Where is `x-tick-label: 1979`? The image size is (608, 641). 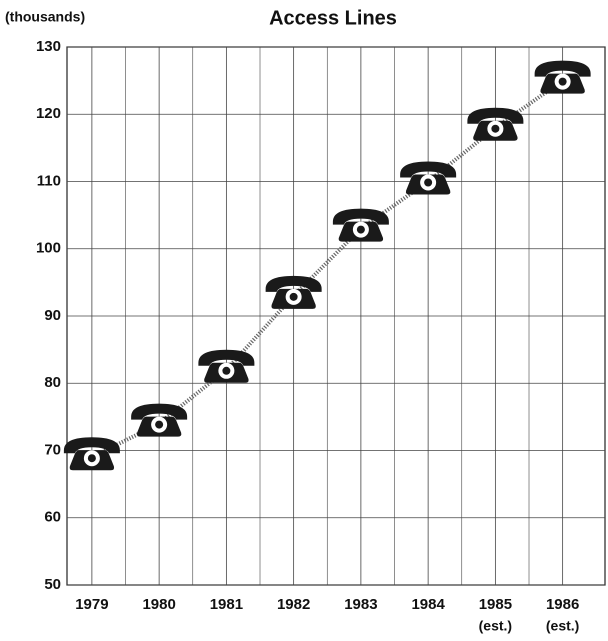
x-tick-label: 1979 is located at coordinates (91, 604).